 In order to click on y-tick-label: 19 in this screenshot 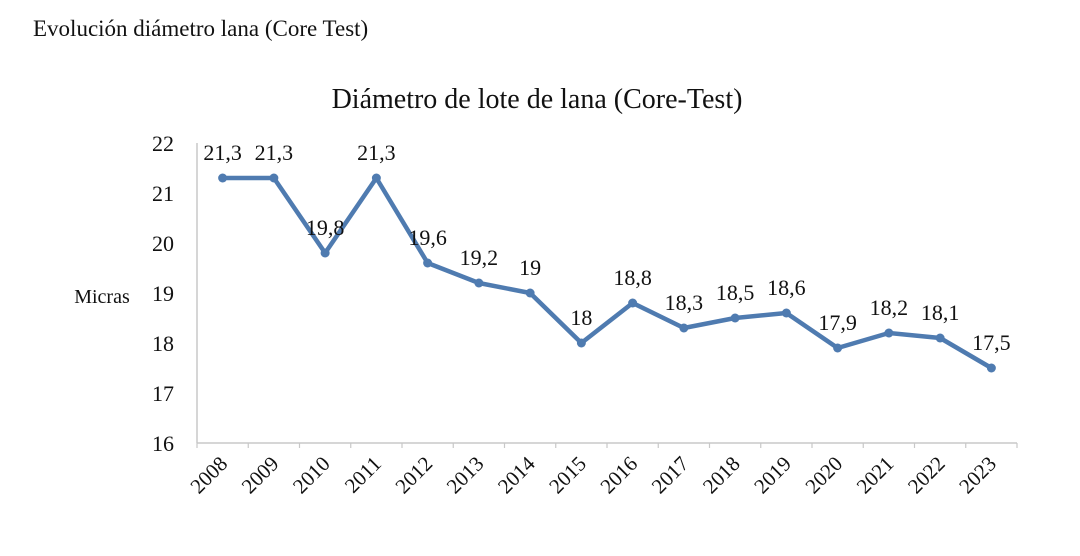, I will do `click(163, 293)`.